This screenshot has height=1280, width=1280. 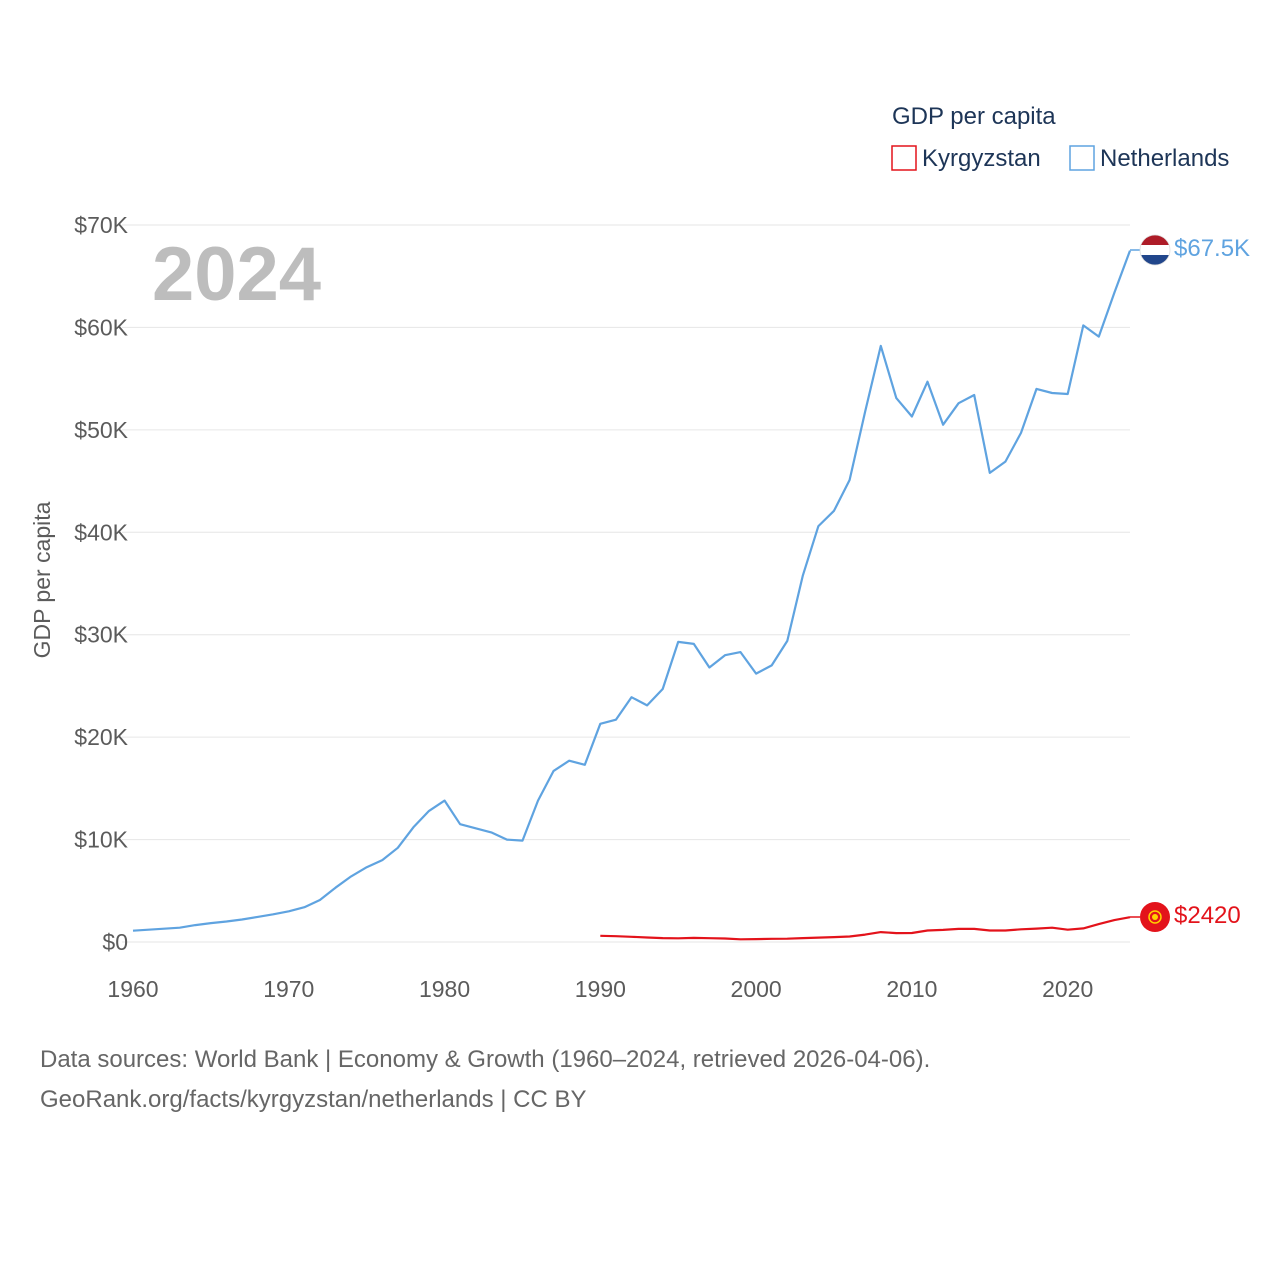 I want to click on x-tick-label: 2010, so click(x=911, y=989).